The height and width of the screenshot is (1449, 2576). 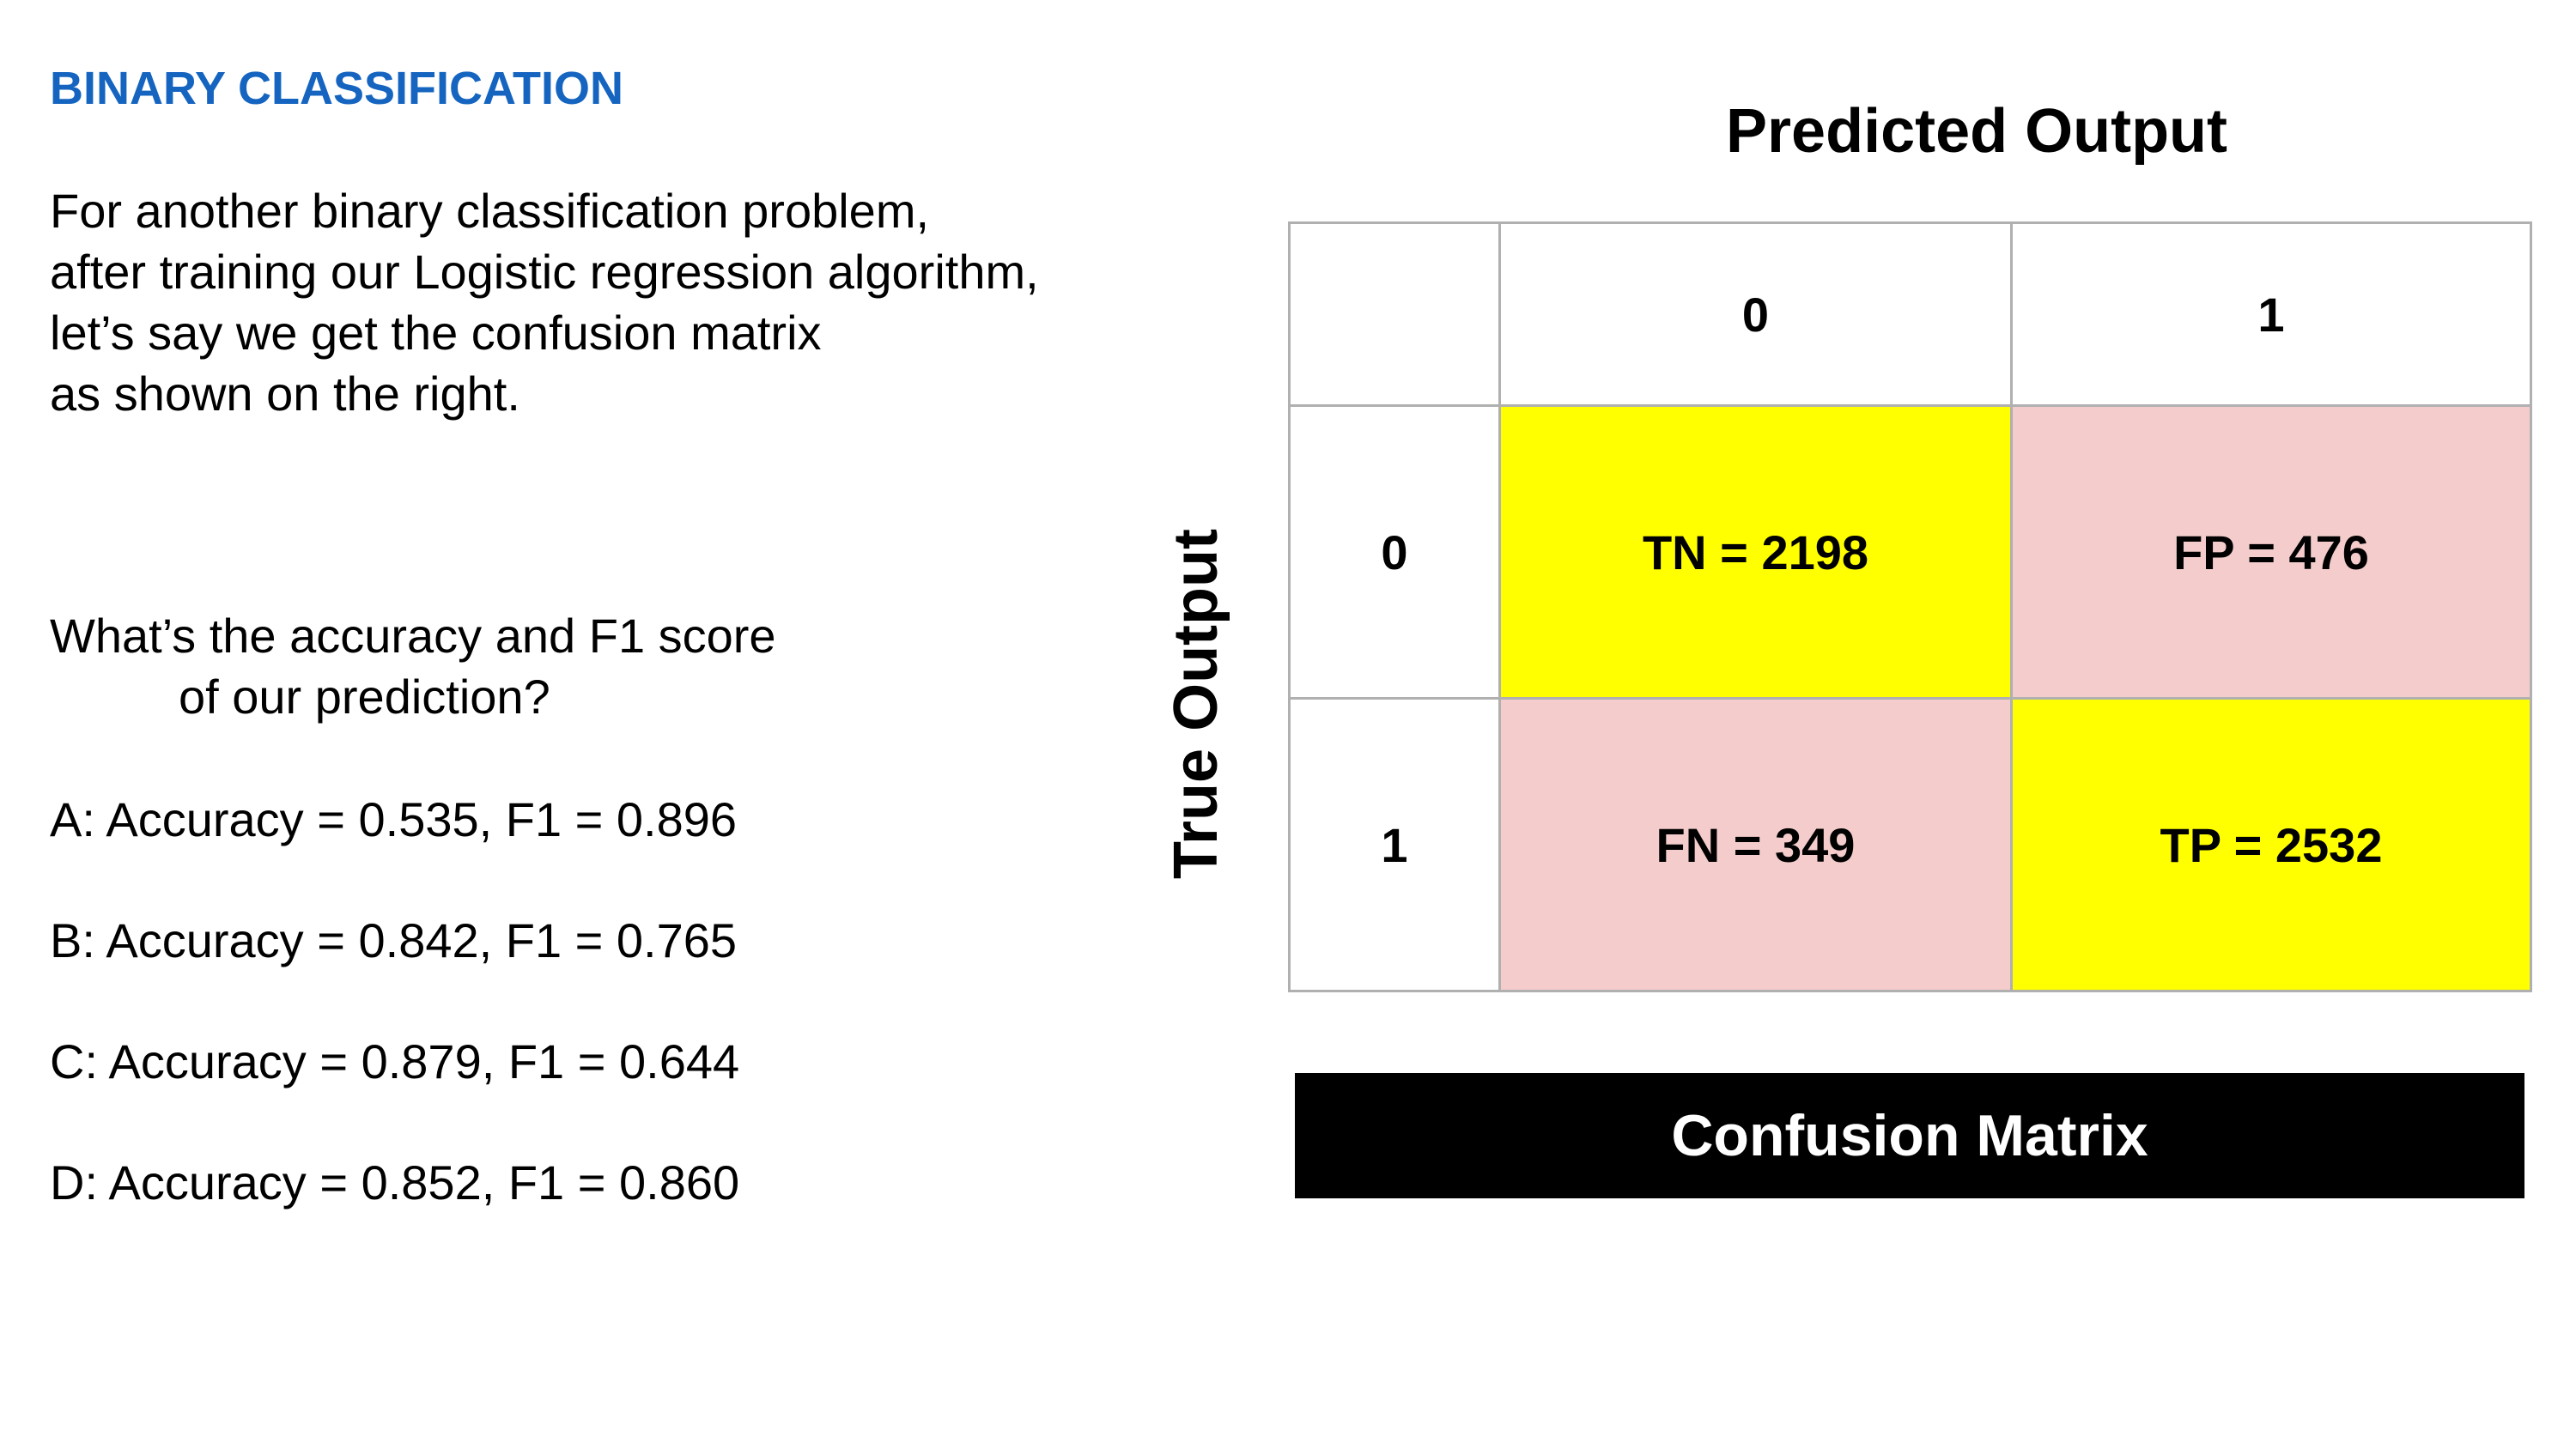 What do you see at coordinates (436, 333) in the screenshot?
I see `intro-line: let’s say we get the confusion matrix` at bounding box center [436, 333].